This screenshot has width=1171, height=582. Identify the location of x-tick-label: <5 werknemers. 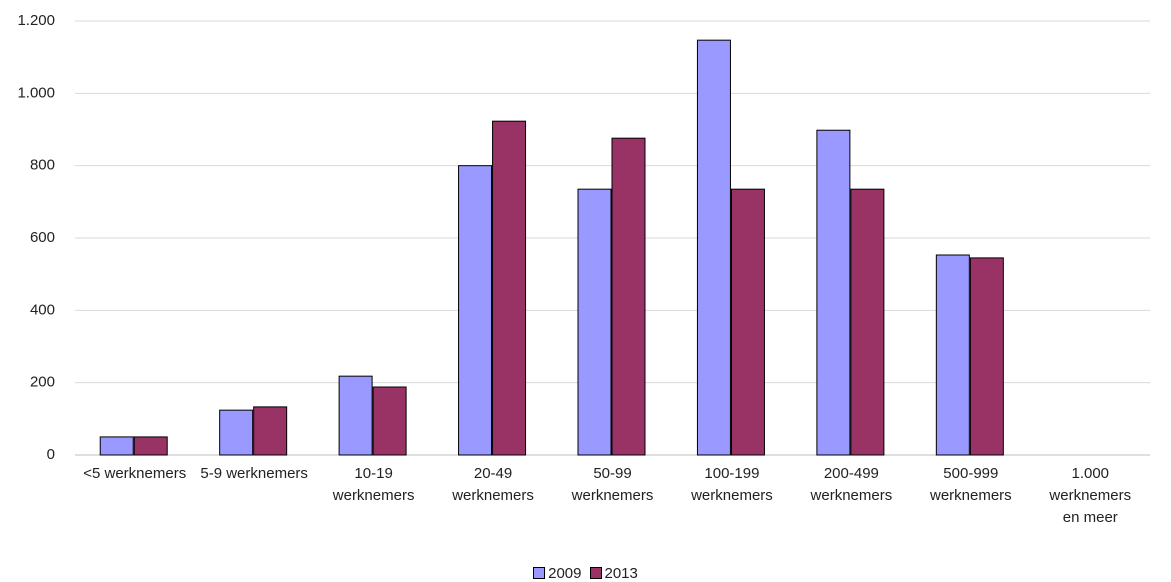
(135, 473).